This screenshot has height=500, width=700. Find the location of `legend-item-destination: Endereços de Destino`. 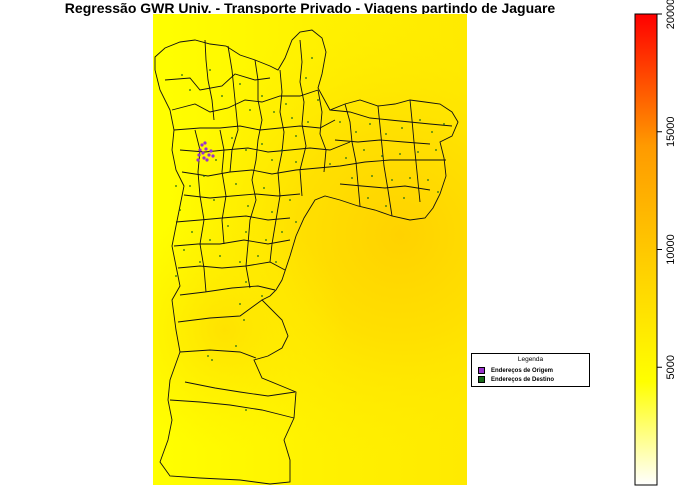

legend-item-destination: Endereços de Destino is located at coordinates (516, 379).